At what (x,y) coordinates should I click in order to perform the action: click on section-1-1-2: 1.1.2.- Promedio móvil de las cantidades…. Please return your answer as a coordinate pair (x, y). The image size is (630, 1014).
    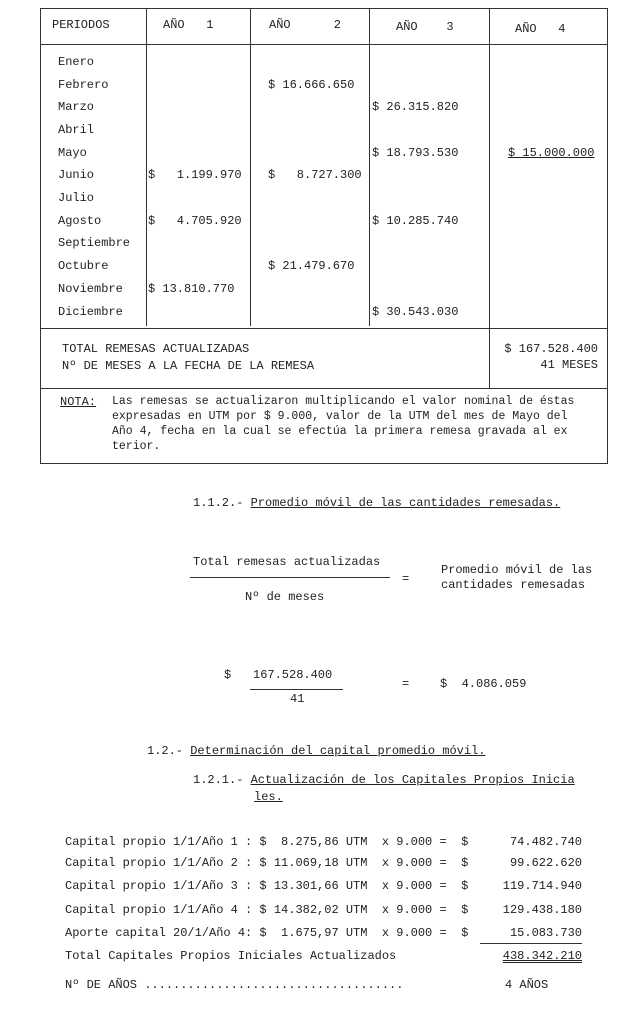
    Looking at the image, I should click on (376, 503).